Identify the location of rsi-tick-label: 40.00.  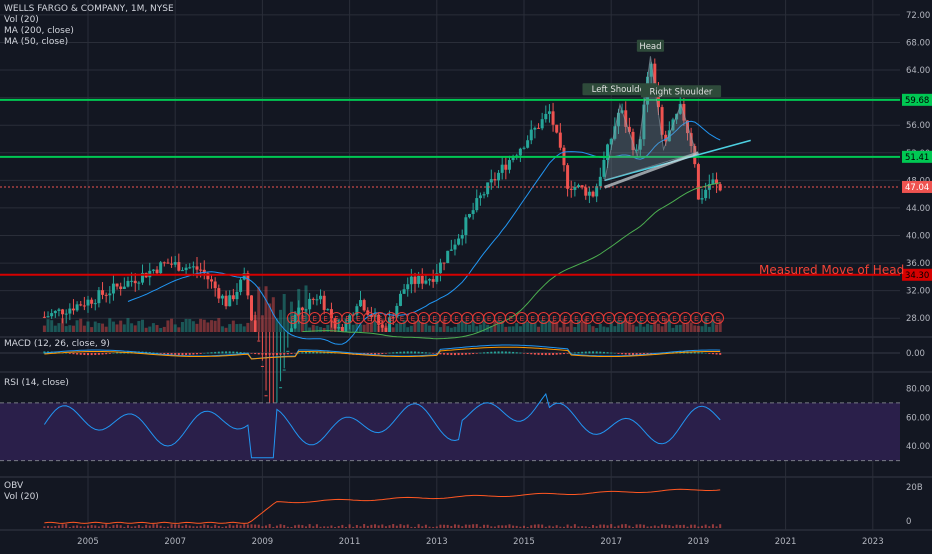
(918, 447).